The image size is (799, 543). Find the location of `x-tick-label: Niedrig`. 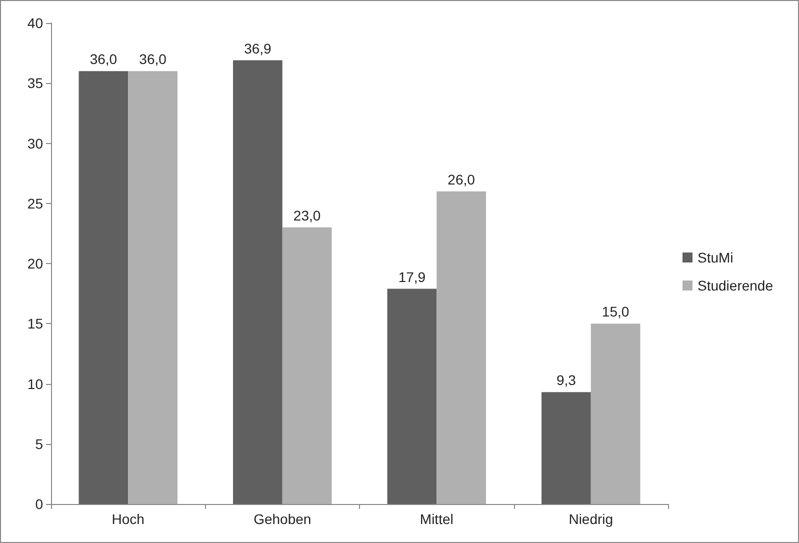

x-tick-label: Niedrig is located at coordinates (591, 519).